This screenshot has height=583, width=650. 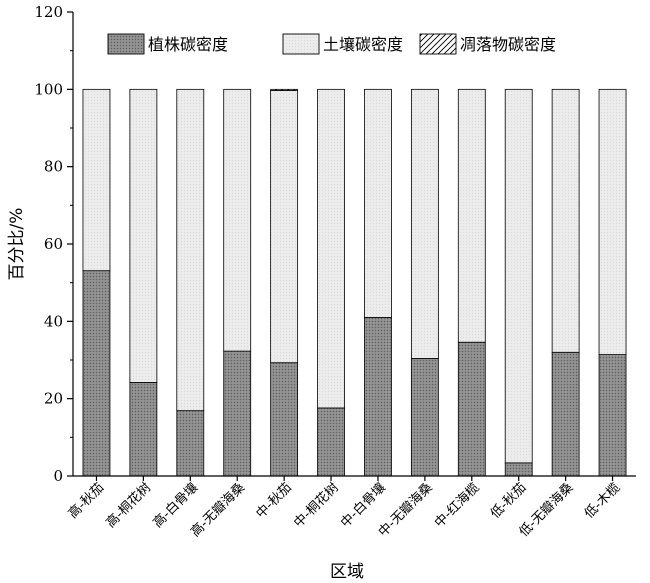 I want to click on legend: 植株碳密度 土壤碳密度 凋落物碳密度, so click(x=331, y=44).